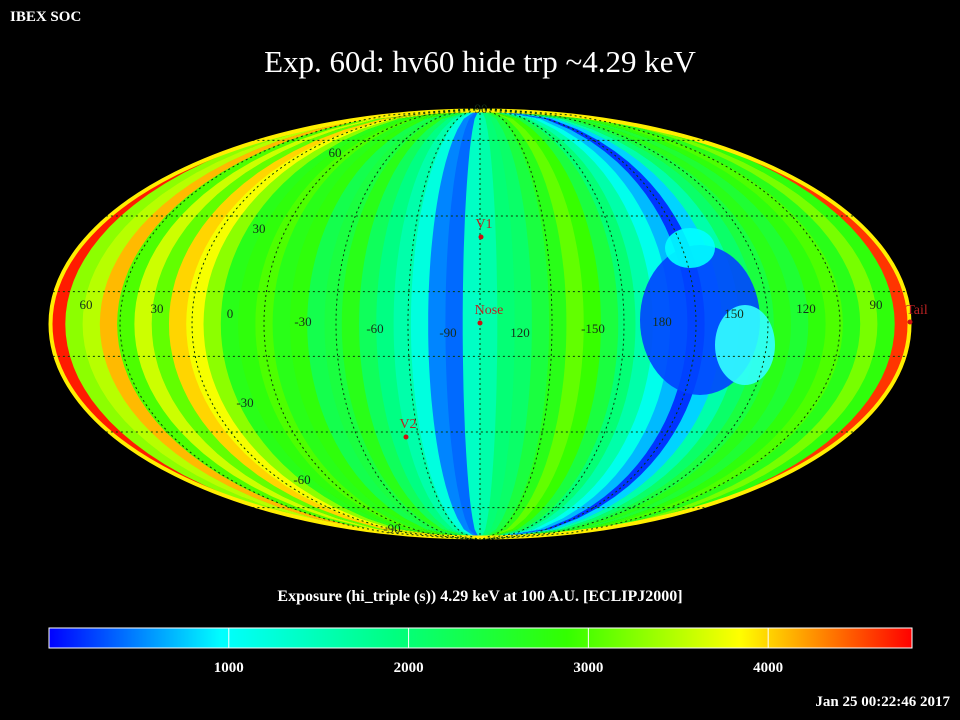  I want to click on colorbar, so click(480, 638).